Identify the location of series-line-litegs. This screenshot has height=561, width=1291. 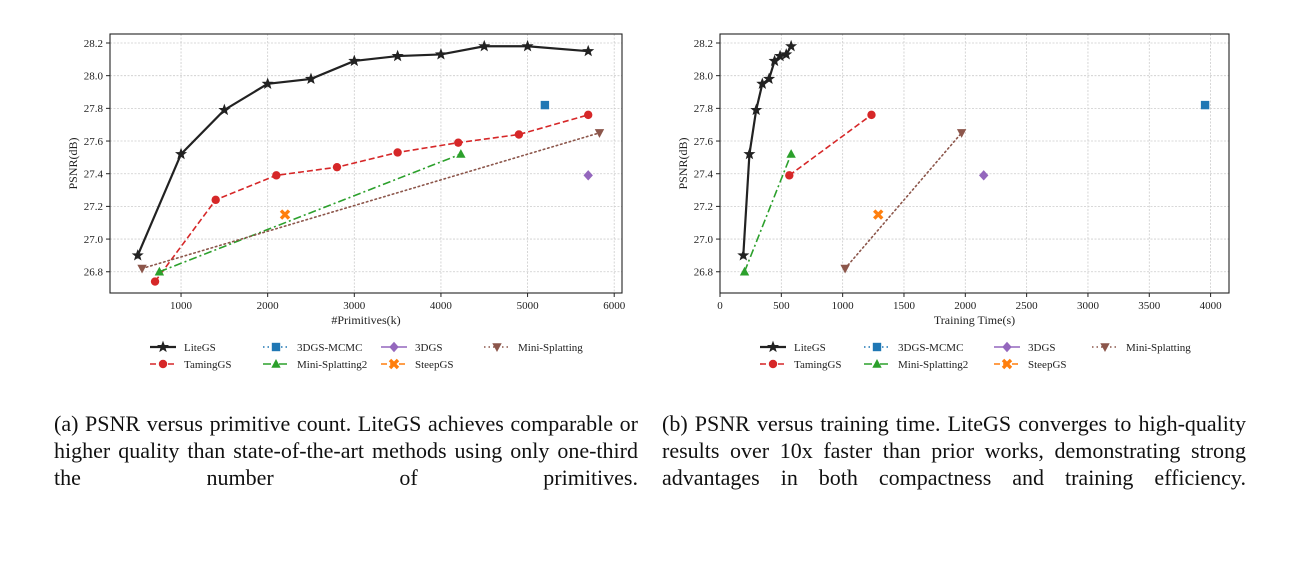
(362, 150).